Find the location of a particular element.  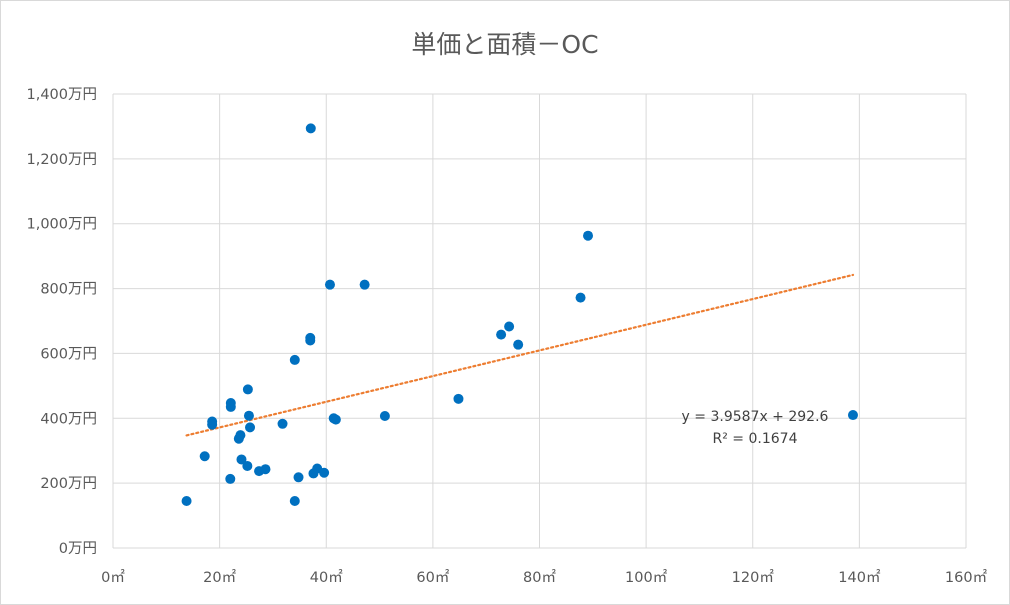

chart-title: 単価と面積－OC is located at coordinates (504, 44).